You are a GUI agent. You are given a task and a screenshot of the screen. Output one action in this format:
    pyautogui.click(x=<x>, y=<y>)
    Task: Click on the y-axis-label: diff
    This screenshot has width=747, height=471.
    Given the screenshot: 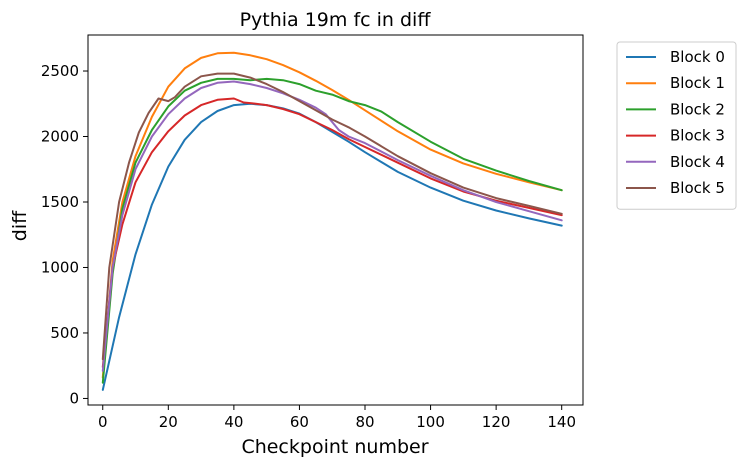 What is the action you would take?
    pyautogui.click(x=20, y=225)
    